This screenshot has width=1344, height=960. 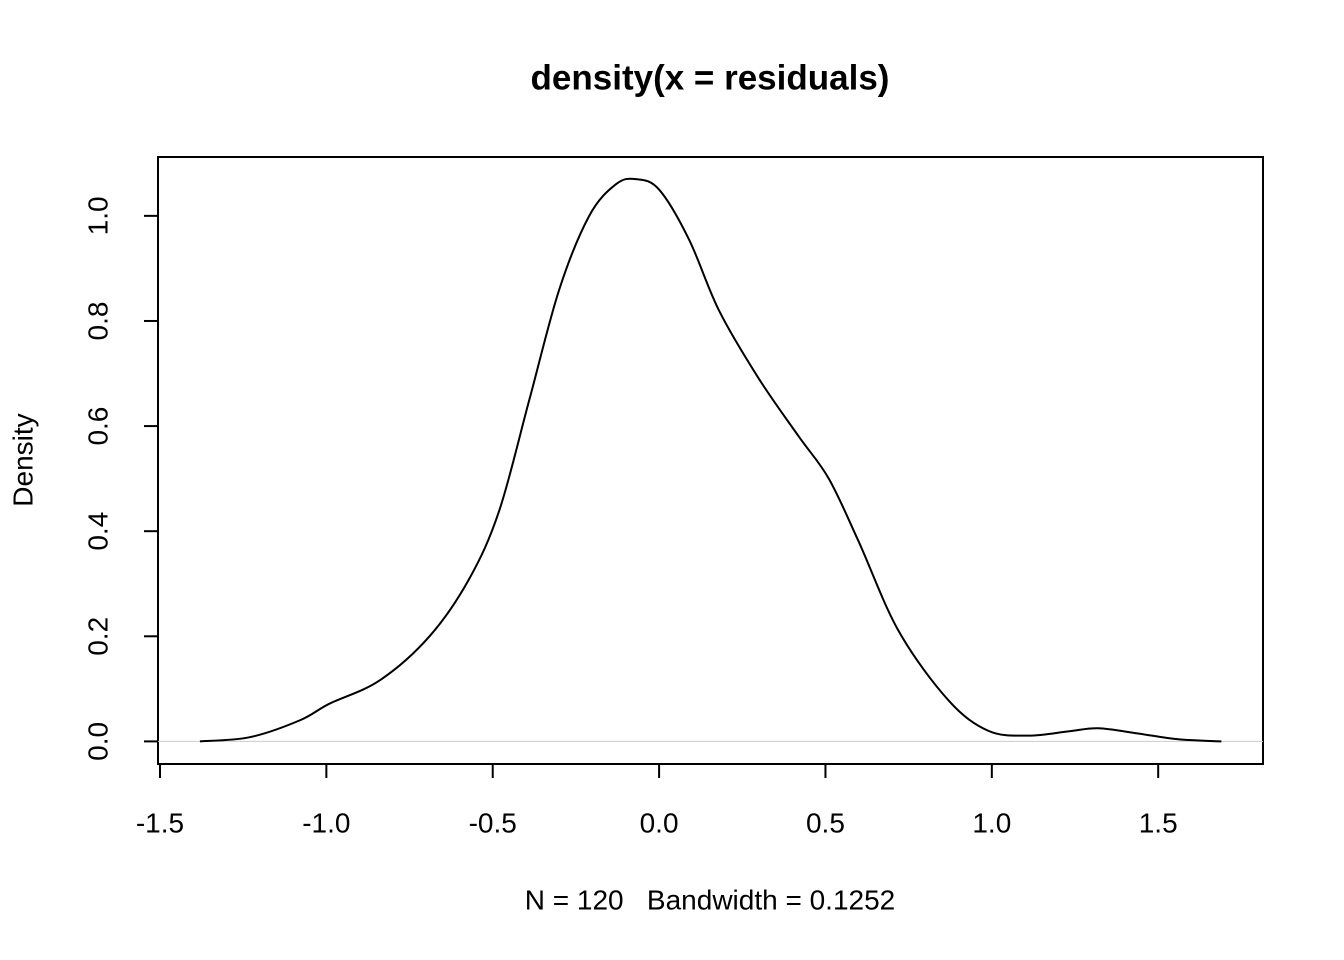 I want to click on x-tick-label: 0.0, so click(x=659, y=822).